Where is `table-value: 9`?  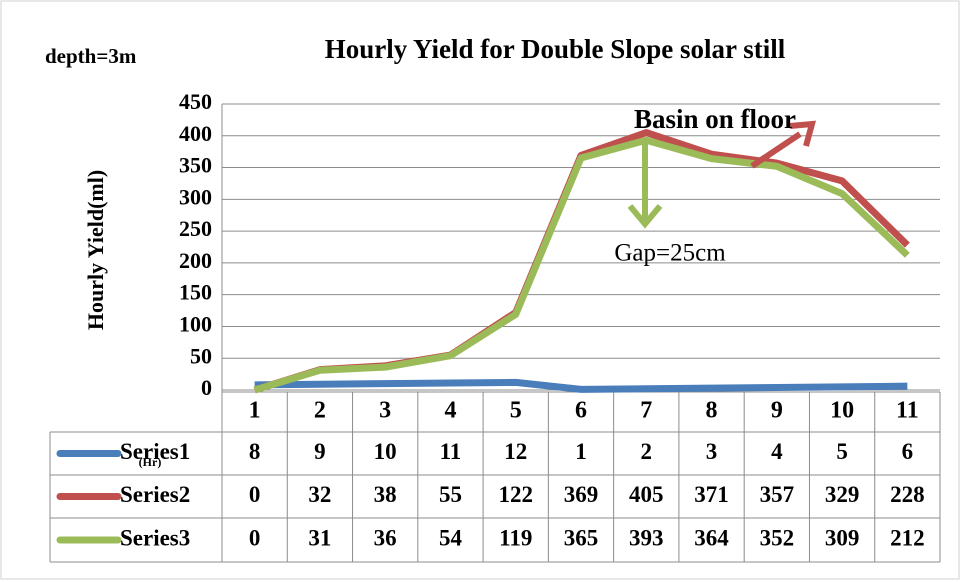
table-value: 9 is located at coordinates (320, 451).